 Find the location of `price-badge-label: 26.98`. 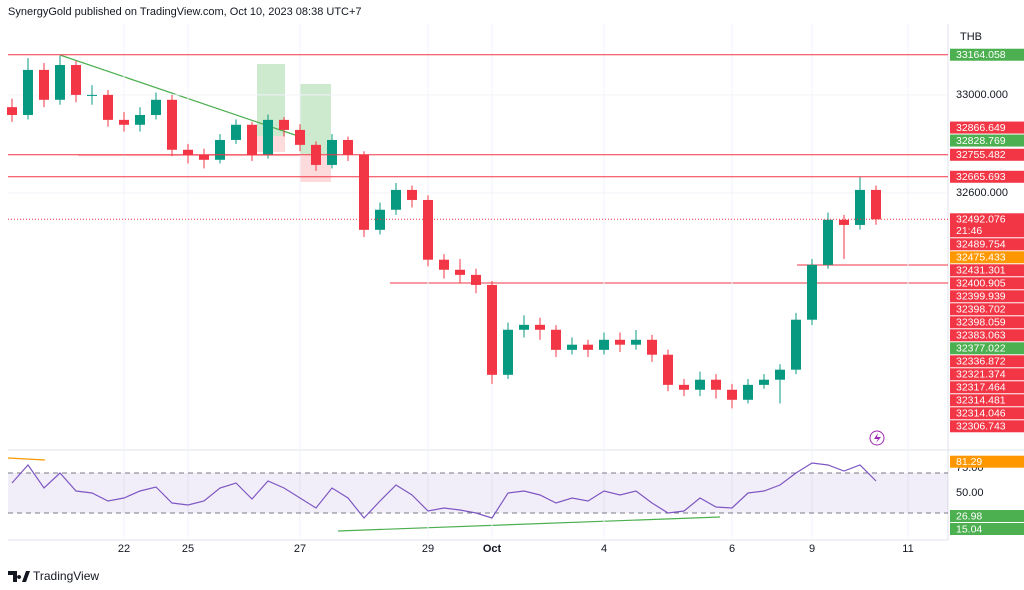

price-badge-label: 26.98 is located at coordinates (969, 516).